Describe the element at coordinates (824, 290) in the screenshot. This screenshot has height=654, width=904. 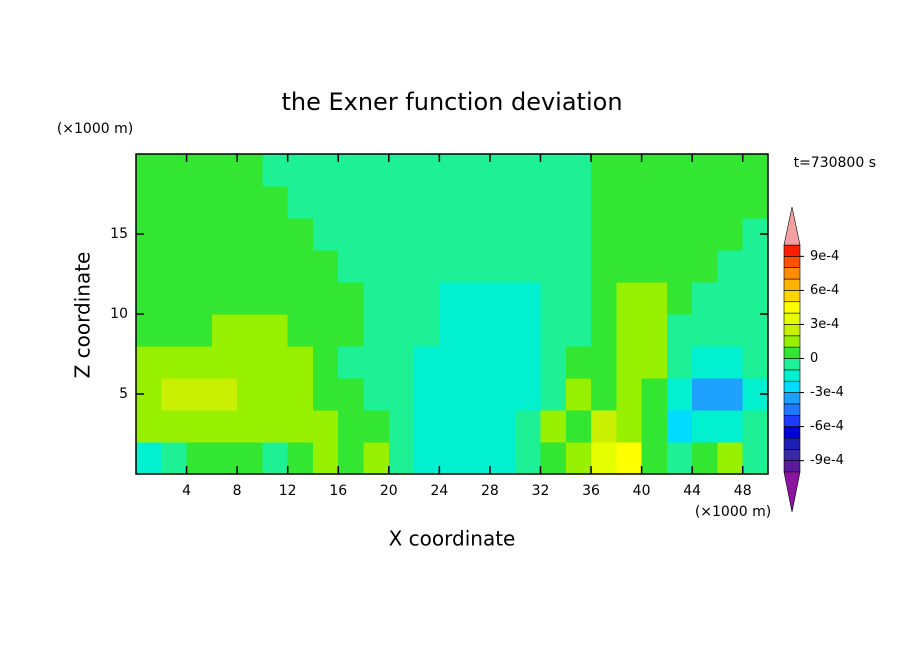
I see `colorbar-tick-label: 6e-4` at that location.